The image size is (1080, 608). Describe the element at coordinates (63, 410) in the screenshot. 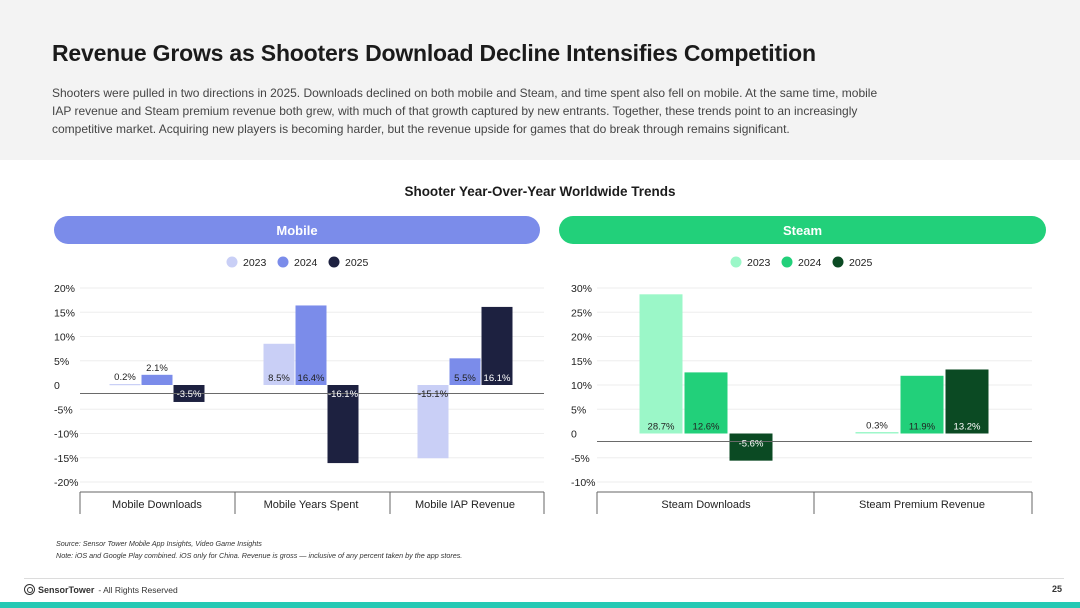

I see `mobile-y-tick-label: -5%` at that location.